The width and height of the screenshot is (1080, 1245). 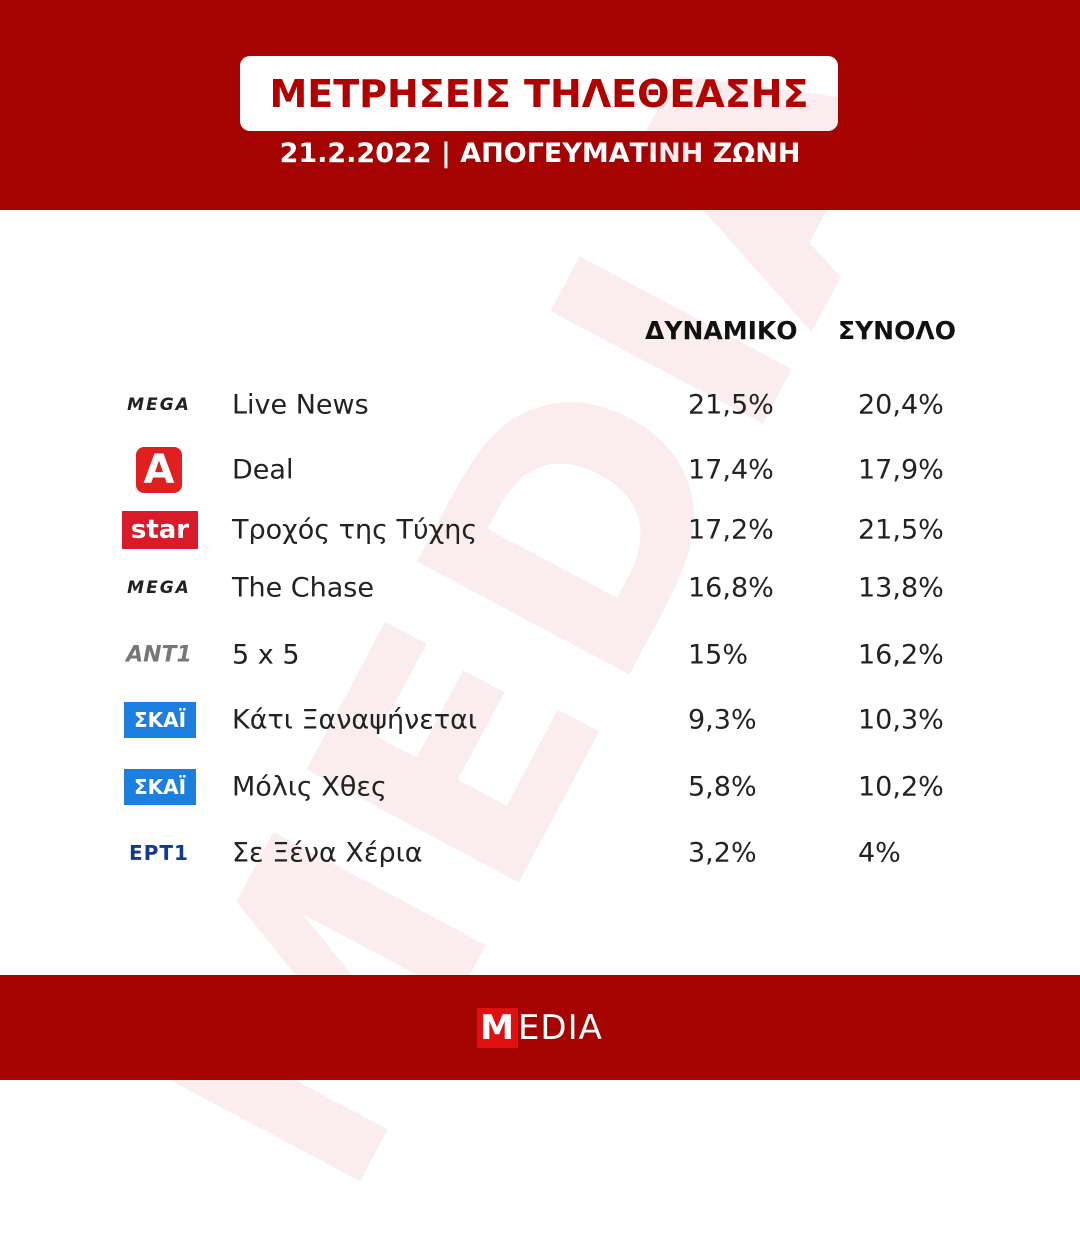 I want to click on table-row: ΣΚΑΪ Μόλις Χθες 5,8% 10,2%, so click(x=540, y=787).